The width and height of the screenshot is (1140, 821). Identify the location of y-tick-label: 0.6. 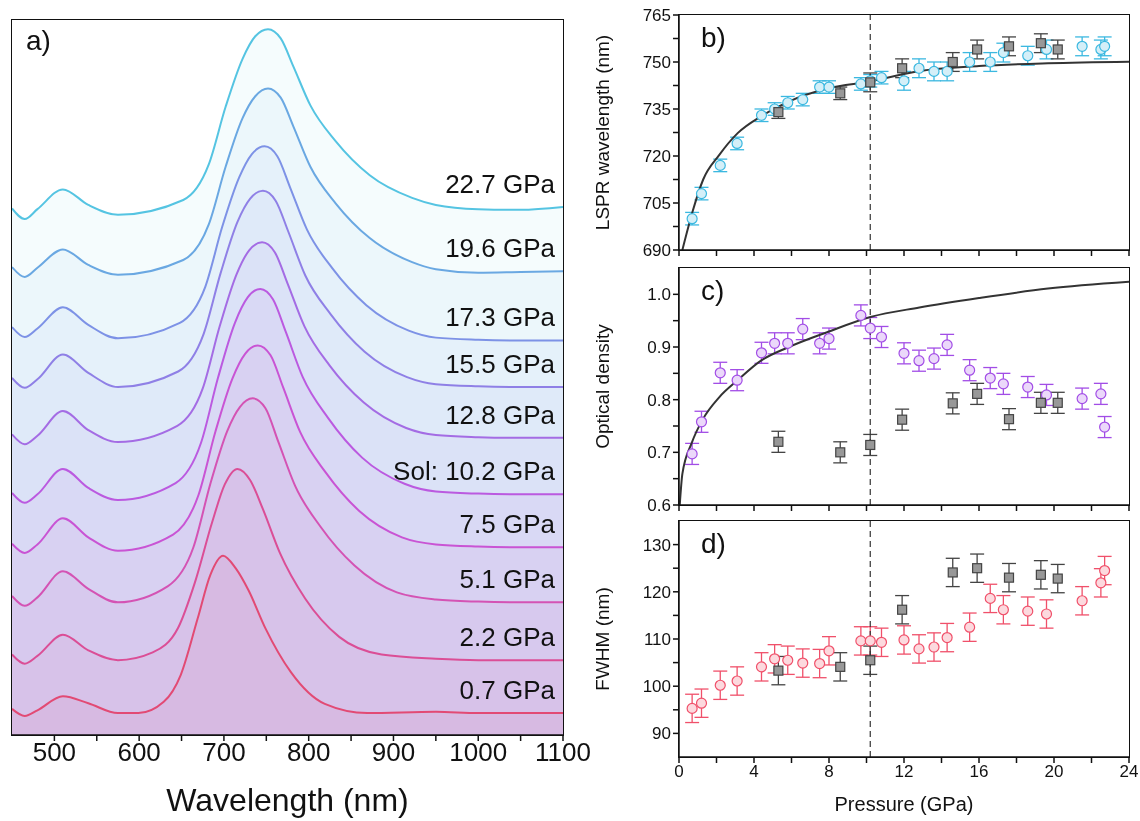
(659, 506).